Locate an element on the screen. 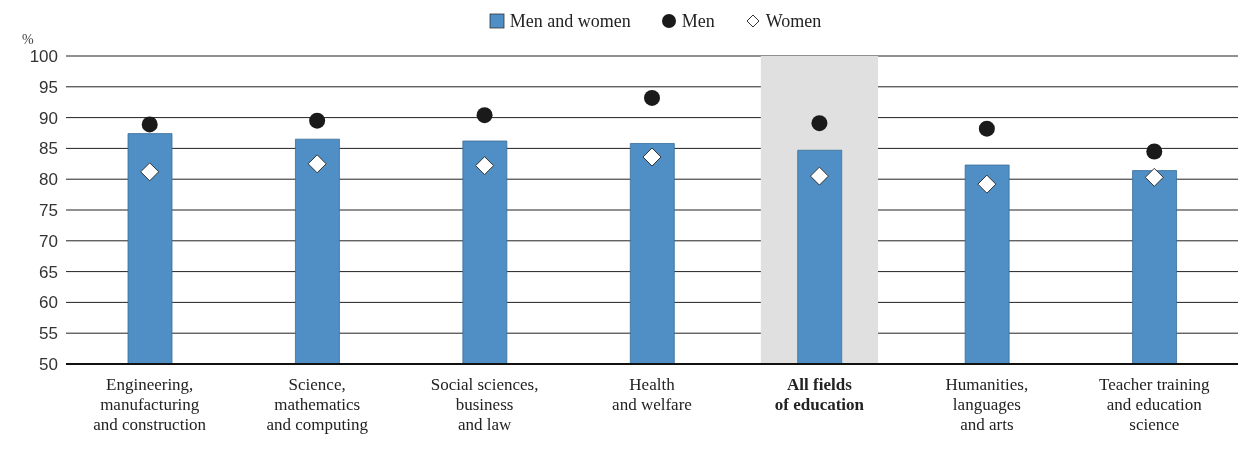  y-tick-label: 75 is located at coordinates (48, 211).